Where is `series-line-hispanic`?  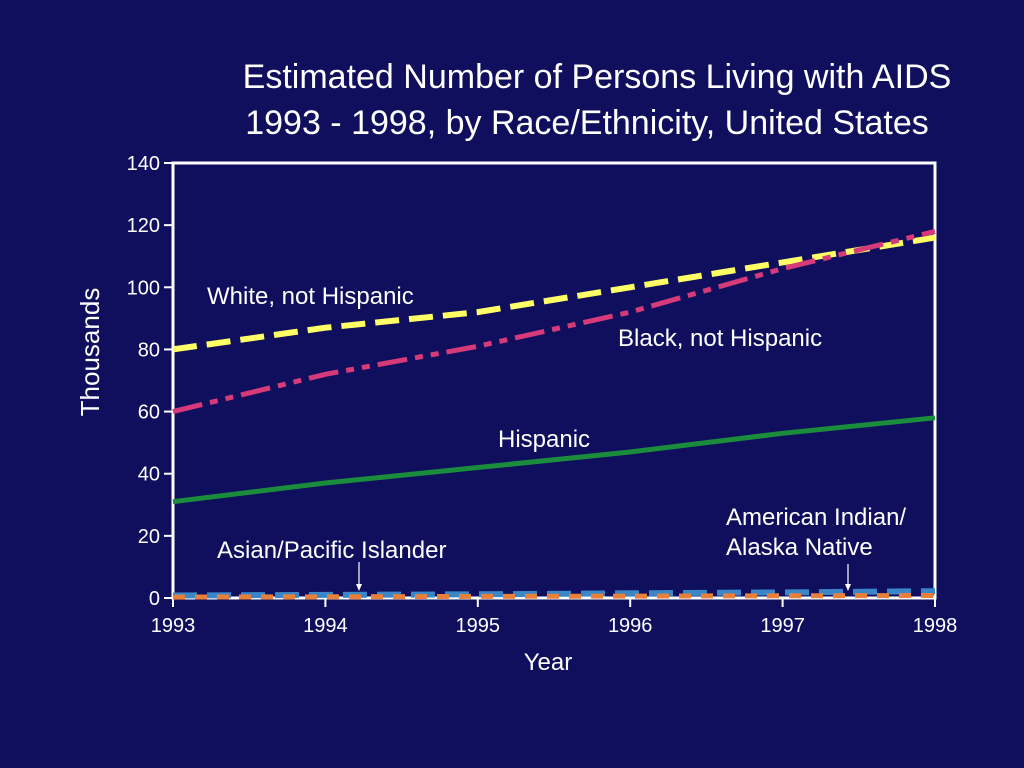 series-line-hispanic is located at coordinates (554, 460).